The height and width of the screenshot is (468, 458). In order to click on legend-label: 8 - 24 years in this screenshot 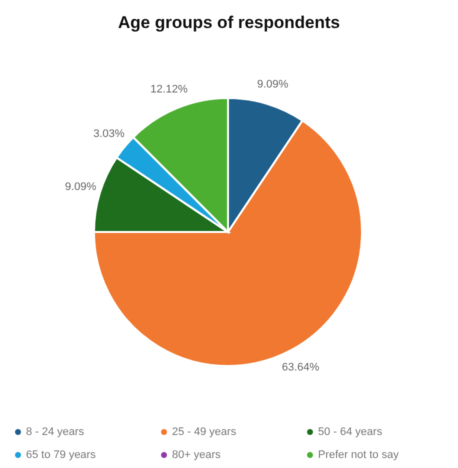, I will do `click(55, 432)`.